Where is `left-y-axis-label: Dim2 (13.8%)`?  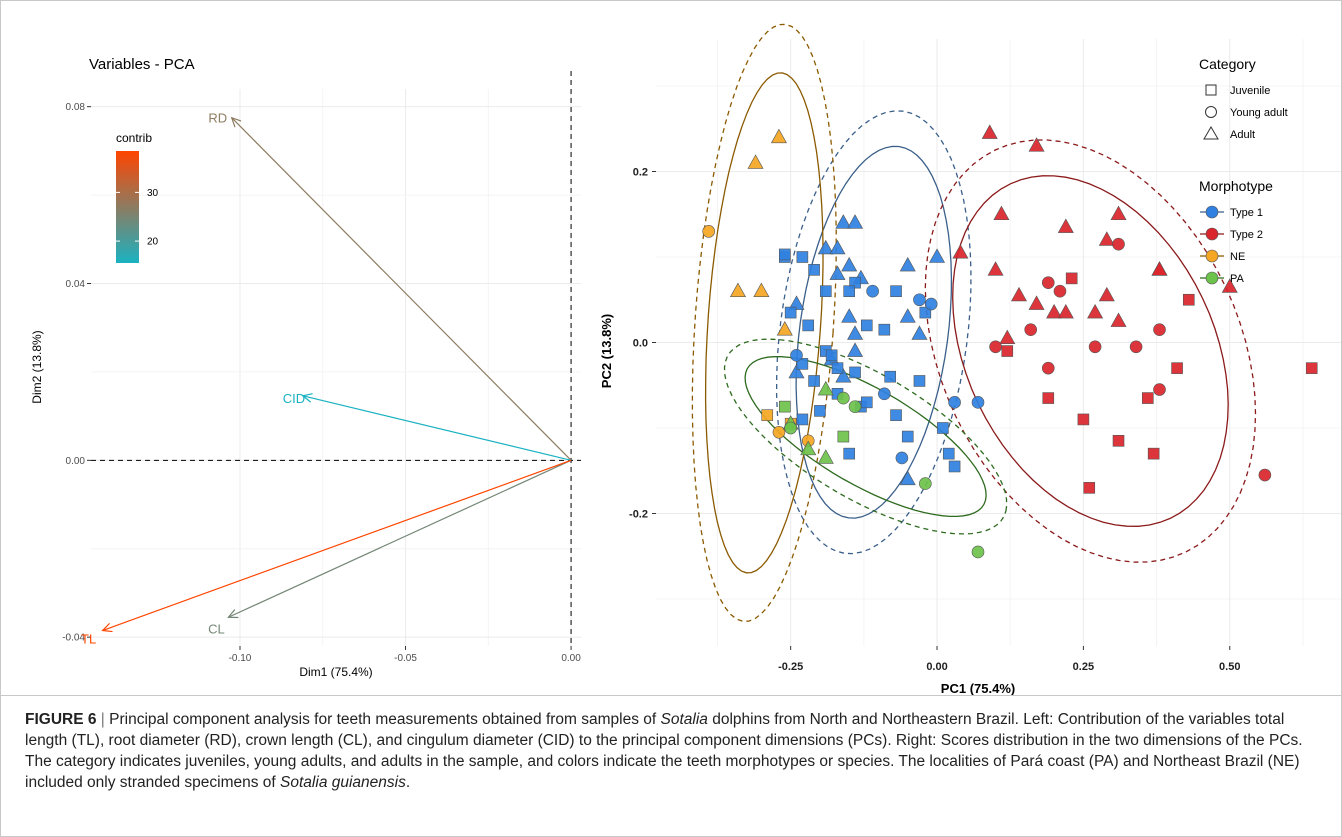
left-y-axis-label: Dim2 (13.8%) is located at coordinates (37, 366).